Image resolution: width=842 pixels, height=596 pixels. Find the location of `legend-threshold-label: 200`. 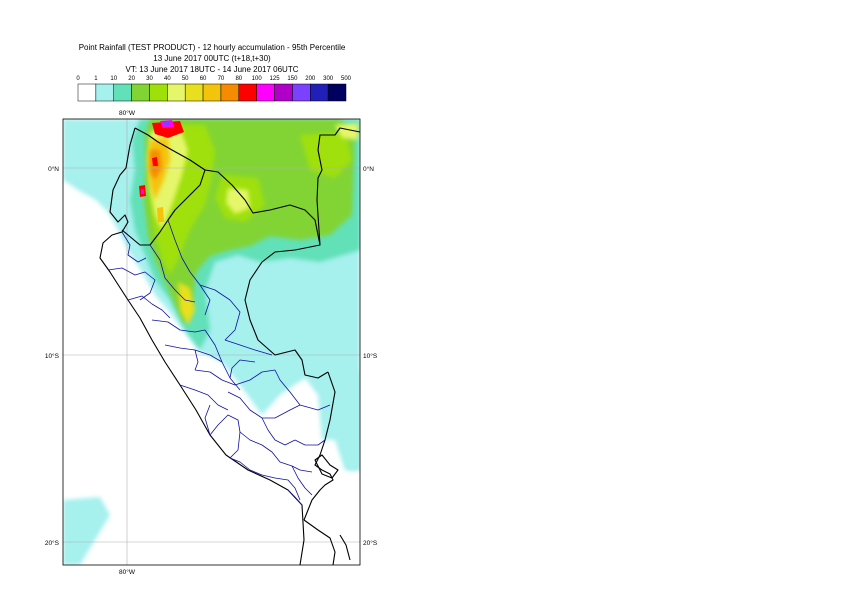

legend-threshold-label: 200 is located at coordinates (310, 79).